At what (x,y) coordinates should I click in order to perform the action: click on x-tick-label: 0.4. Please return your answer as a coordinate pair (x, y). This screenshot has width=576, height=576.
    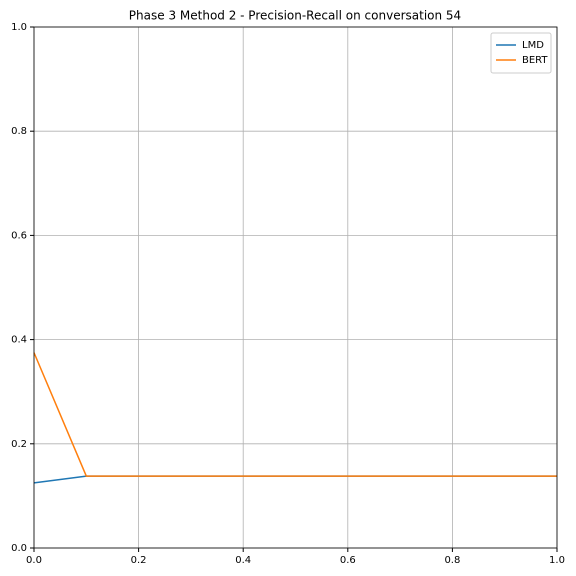
    Looking at the image, I should click on (243, 560).